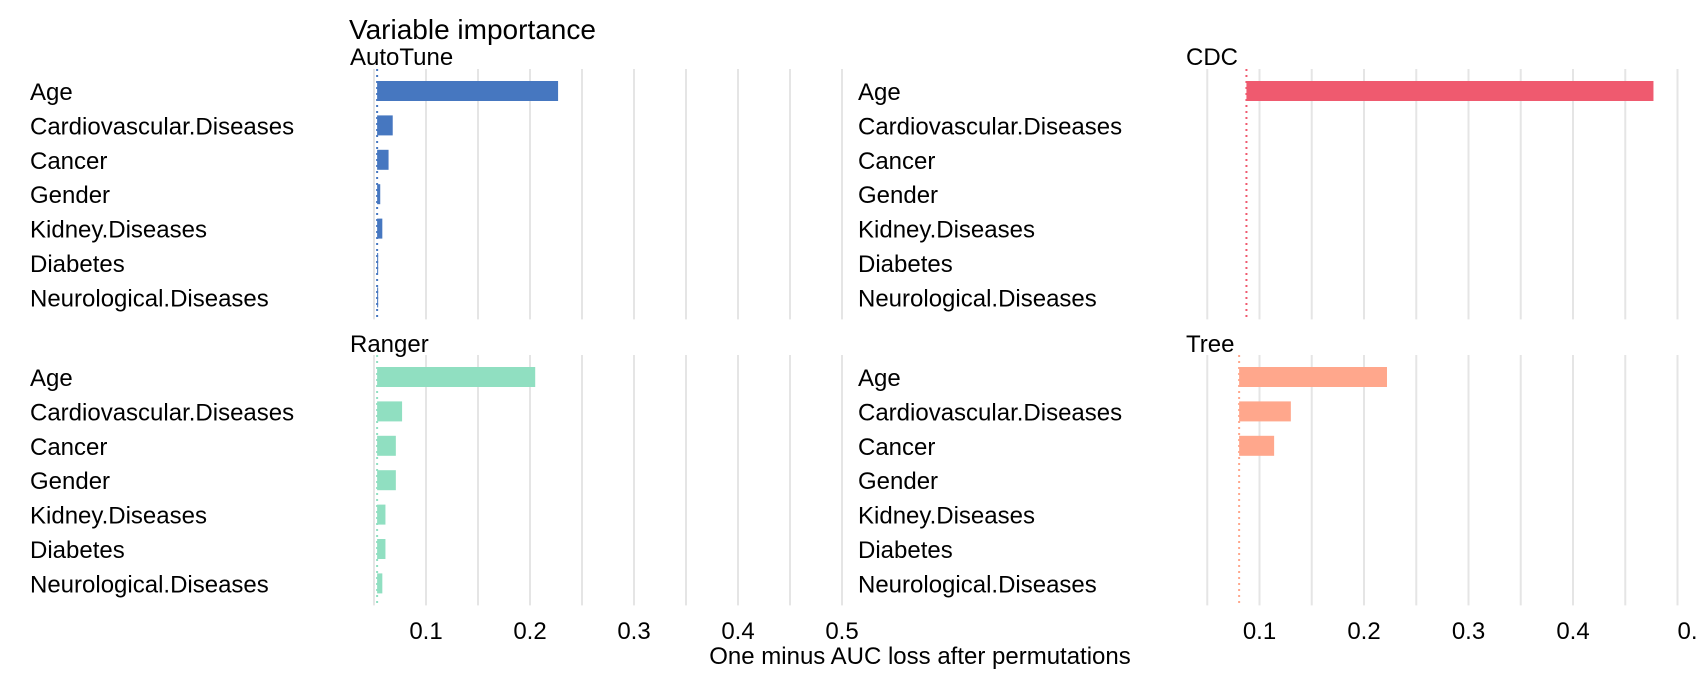 The width and height of the screenshot is (1701, 684). I want to click on x-axis-label: One minus AUC loss after permutations, so click(920, 656).